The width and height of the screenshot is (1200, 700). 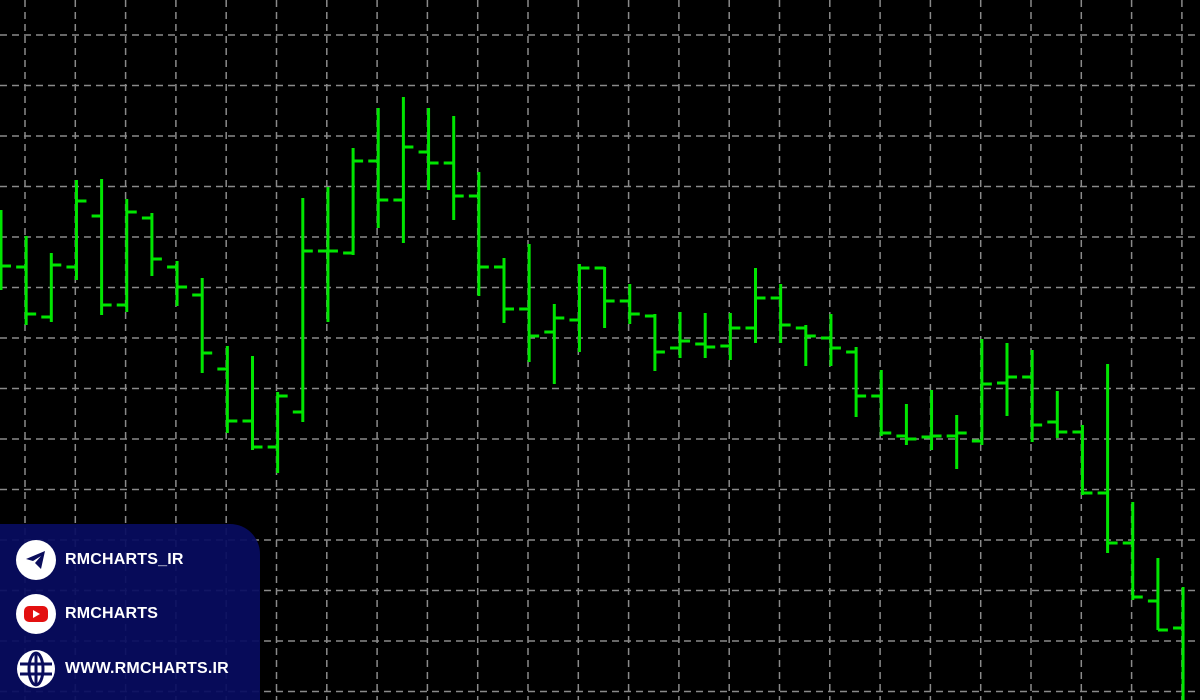 What do you see at coordinates (112, 613) in the screenshot?
I see `youtube-label: RMCHARTS` at bounding box center [112, 613].